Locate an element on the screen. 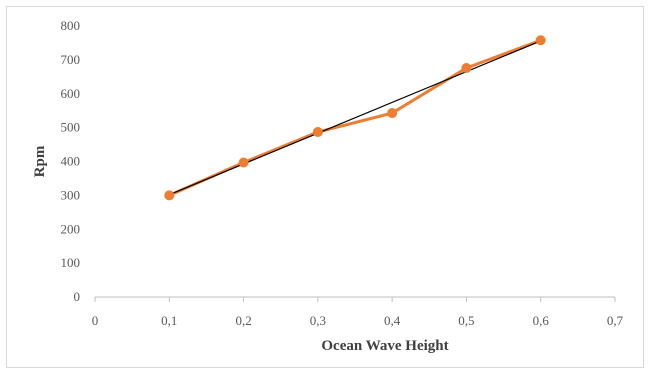  y-tick-label: 600 is located at coordinates (71, 93).